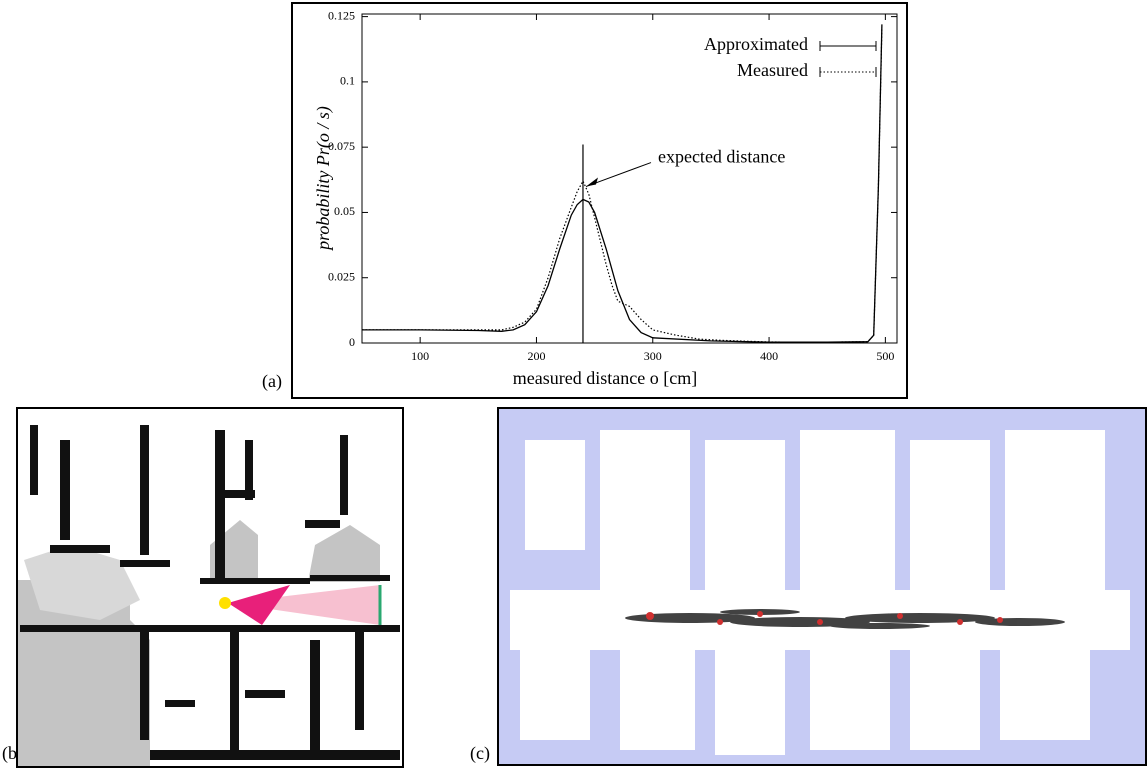  Describe the element at coordinates (721, 157) in the screenshot. I see `annotation: expected distance` at that location.